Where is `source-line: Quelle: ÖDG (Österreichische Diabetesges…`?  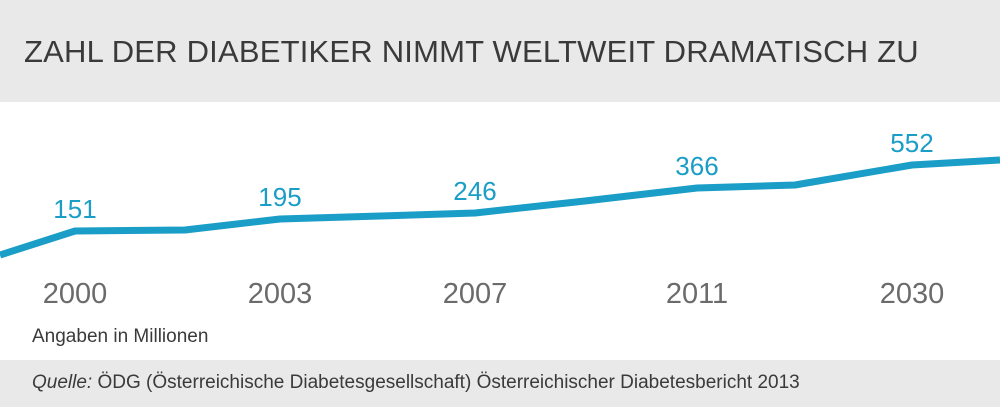
source-line: Quelle: ÖDG (Österreichische Diabetesges… is located at coordinates (416, 383).